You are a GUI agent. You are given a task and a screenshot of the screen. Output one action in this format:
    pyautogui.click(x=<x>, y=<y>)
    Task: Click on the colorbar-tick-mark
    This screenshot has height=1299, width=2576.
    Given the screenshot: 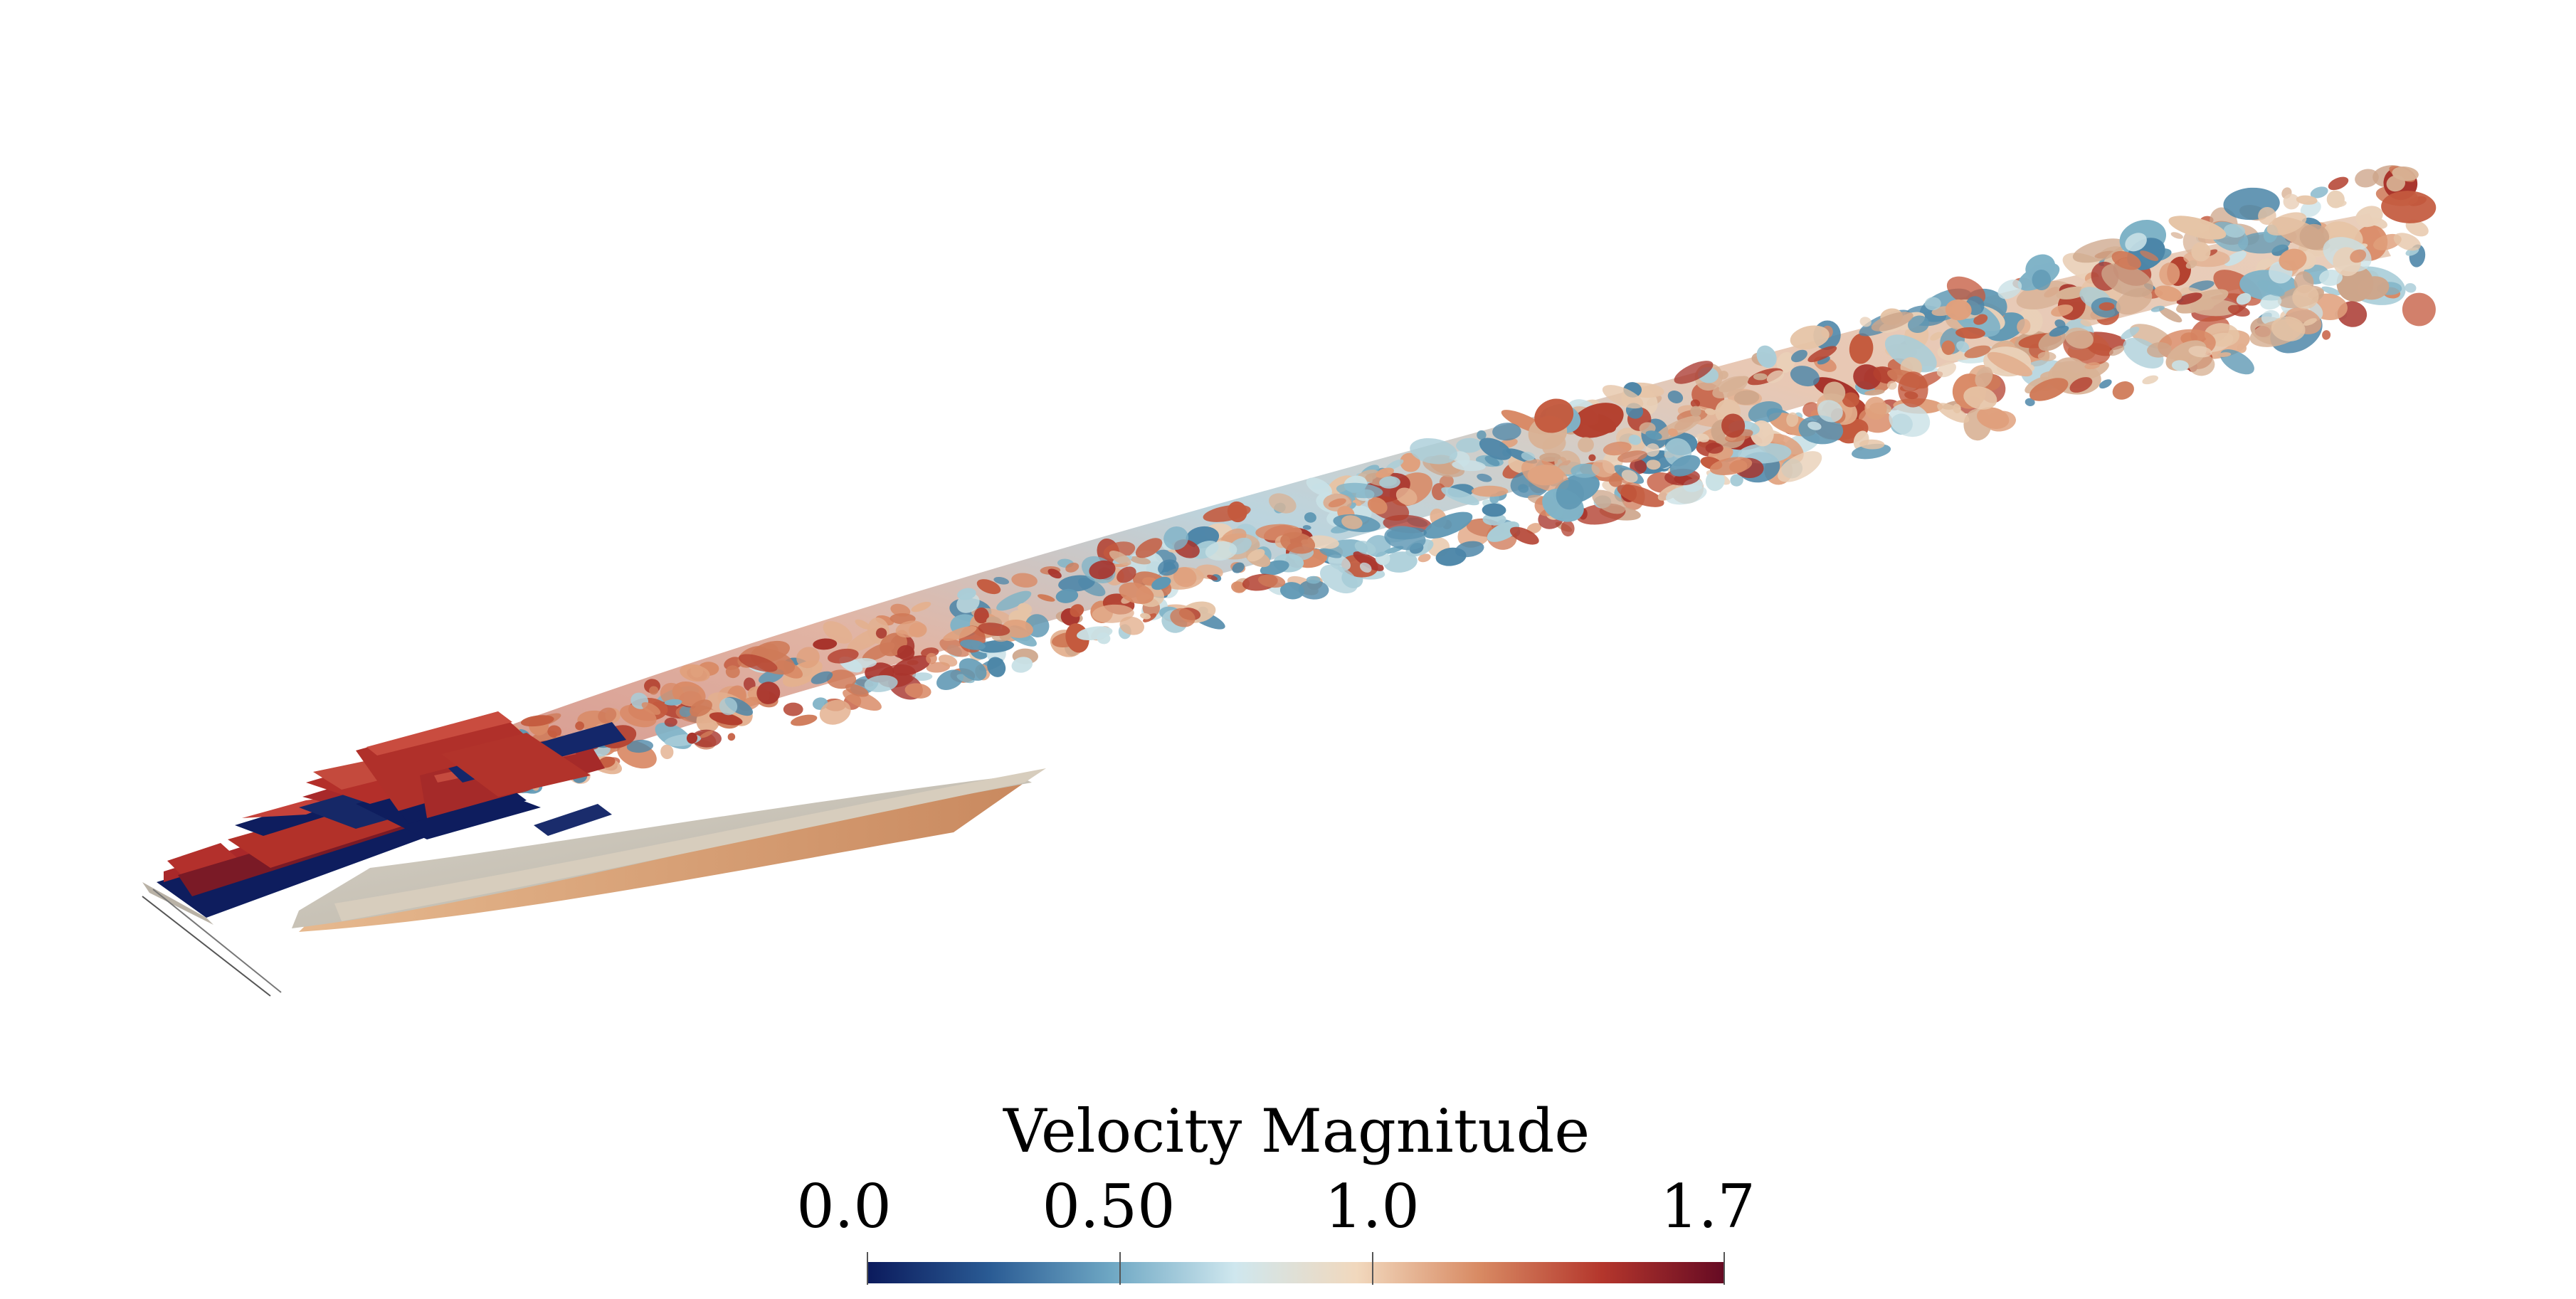 What is the action you would take?
    pyautogui.click(x=1120, y=1268)
    